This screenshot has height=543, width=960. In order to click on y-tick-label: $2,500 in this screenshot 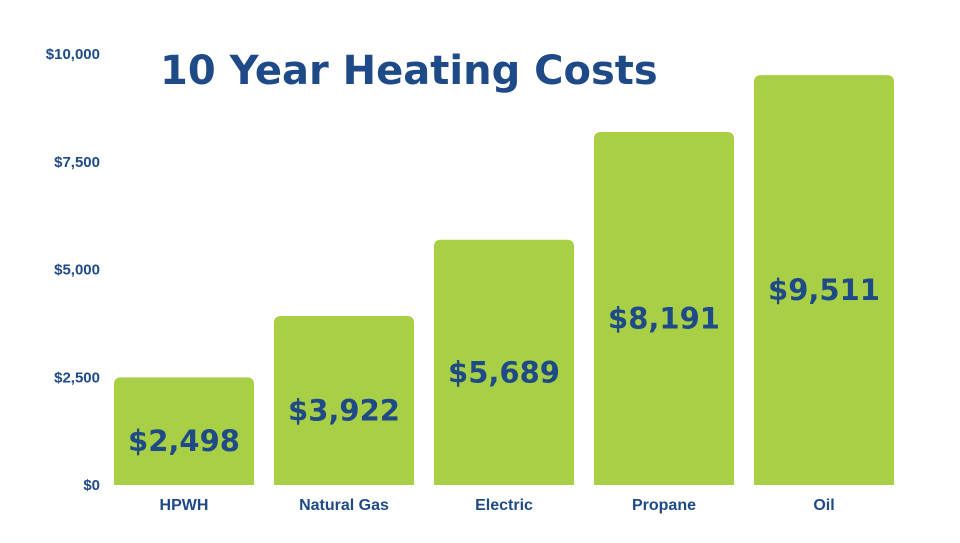, I will do `click(77, 377)`.